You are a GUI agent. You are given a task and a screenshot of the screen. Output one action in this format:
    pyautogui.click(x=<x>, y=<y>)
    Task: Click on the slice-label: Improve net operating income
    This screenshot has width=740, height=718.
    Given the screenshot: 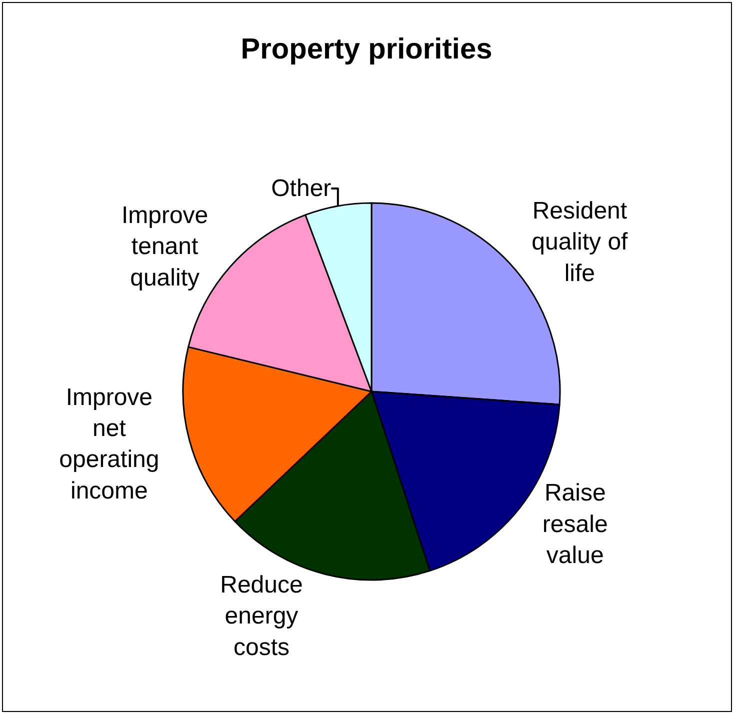 What is the action you would take?
    pyautogui.click(x=109, y=444)
    